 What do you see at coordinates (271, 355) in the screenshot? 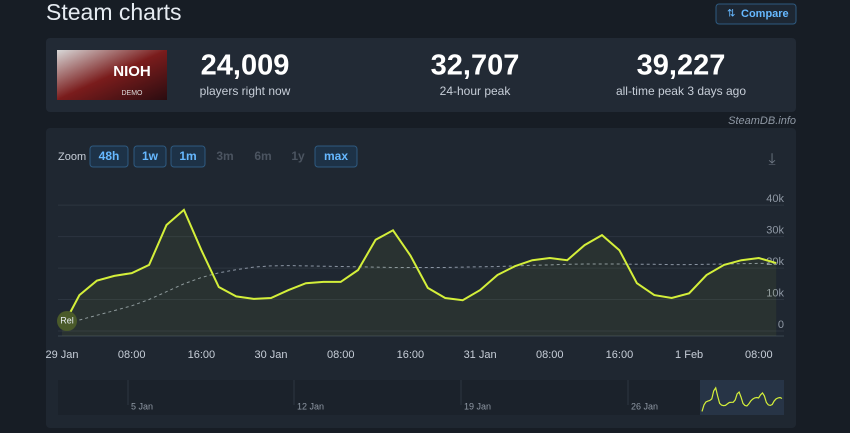
I see `x-tick-label: 30 Jan` at bounding box center [271, 355].